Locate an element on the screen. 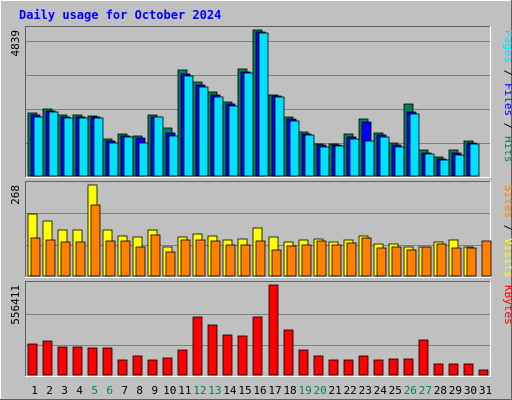  panel-max-label: 268 is located at coordinates (15, 195).